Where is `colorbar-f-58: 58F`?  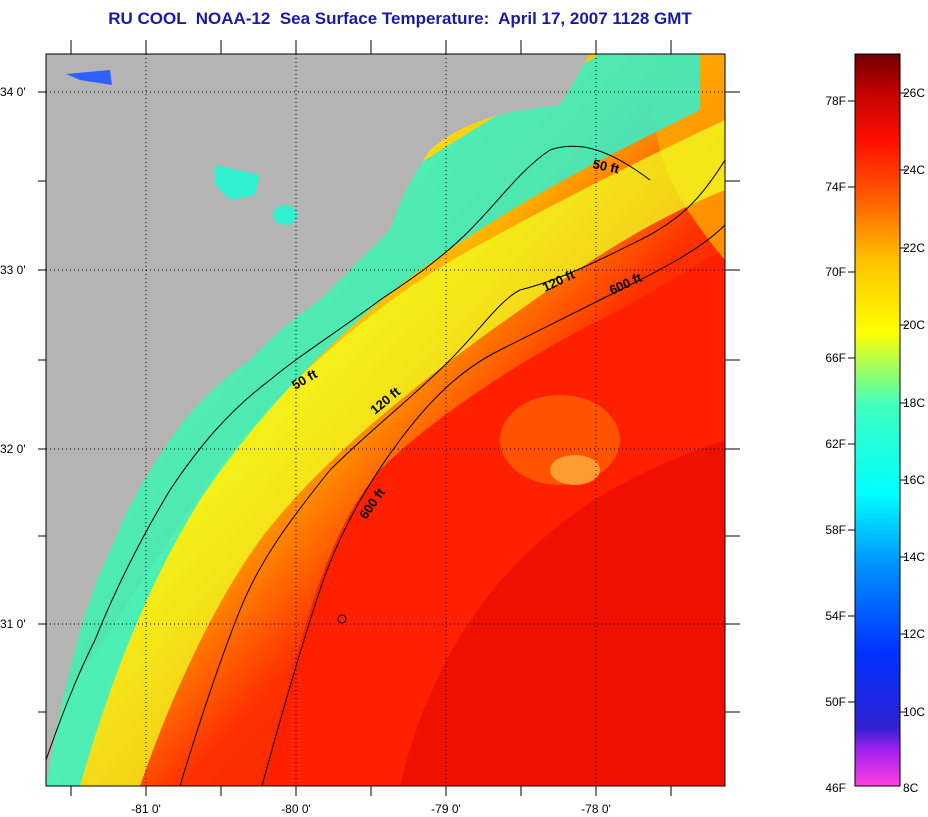
colorbar-f-58: 58F is located at coordinates (835, 530).